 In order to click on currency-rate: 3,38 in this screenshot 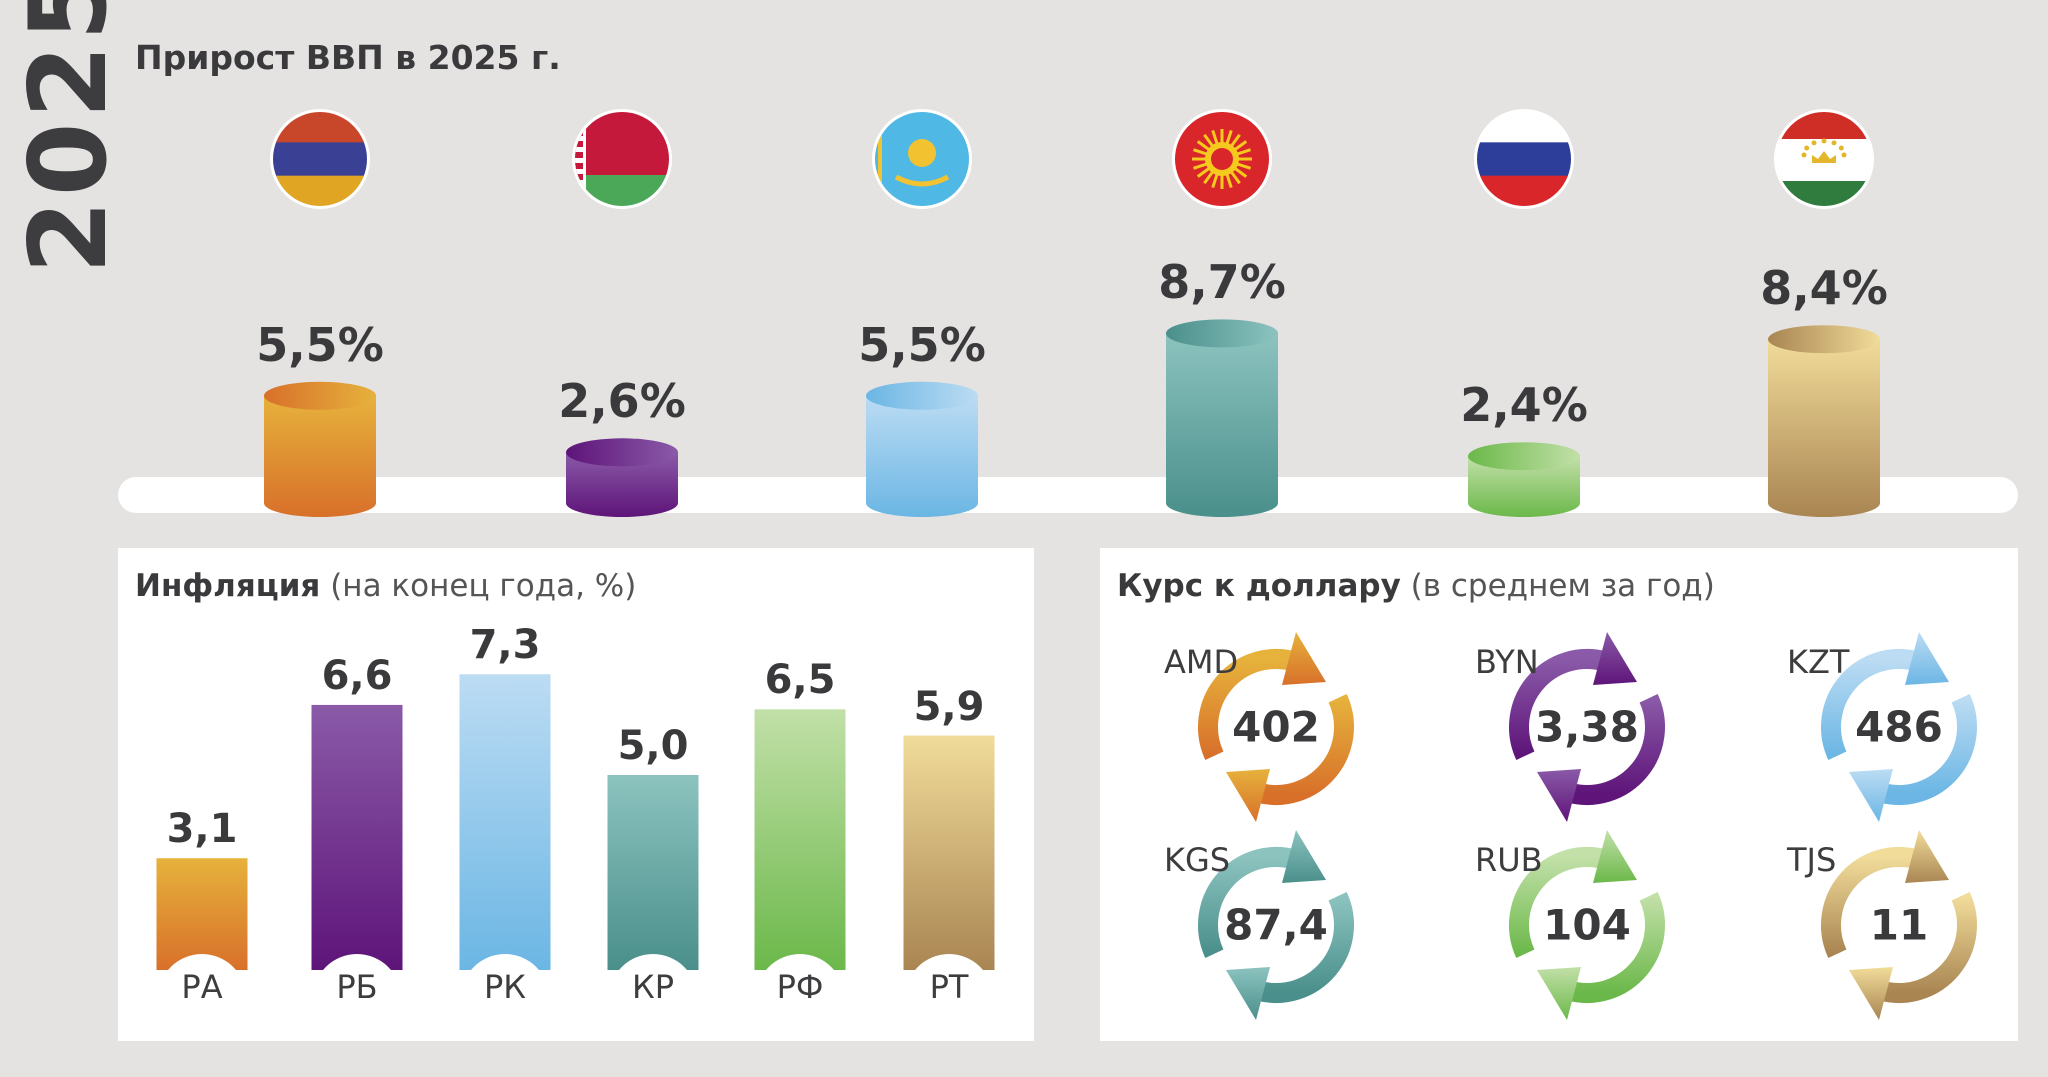, I will do `click(1587, 727)`.